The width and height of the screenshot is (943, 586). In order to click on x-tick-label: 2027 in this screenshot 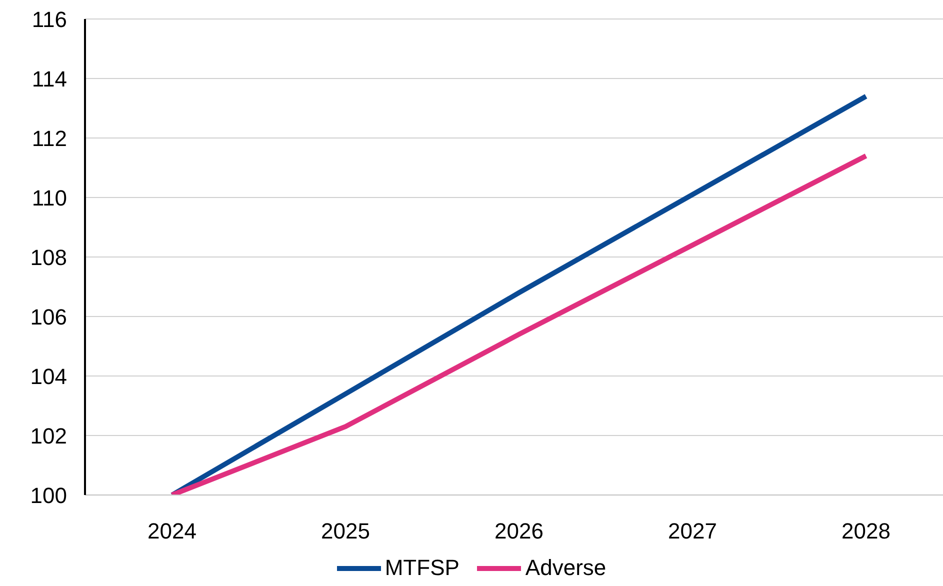, I will do `click(692, 531)`.